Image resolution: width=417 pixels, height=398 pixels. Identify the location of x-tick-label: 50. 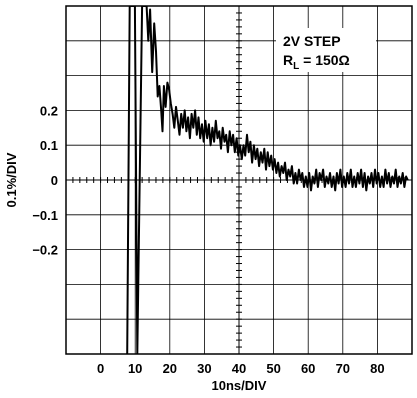
(273, 368).